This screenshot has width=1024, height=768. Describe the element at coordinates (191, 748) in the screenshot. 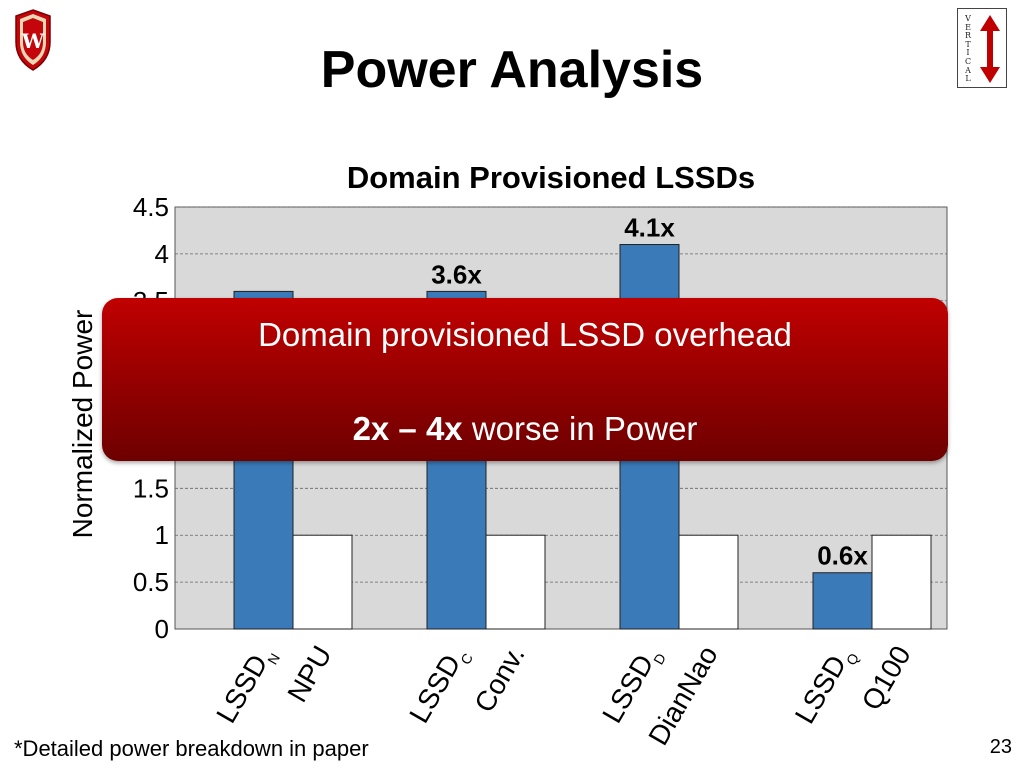

I see `footnote: *Detailed power breakdown in paper` at that location.